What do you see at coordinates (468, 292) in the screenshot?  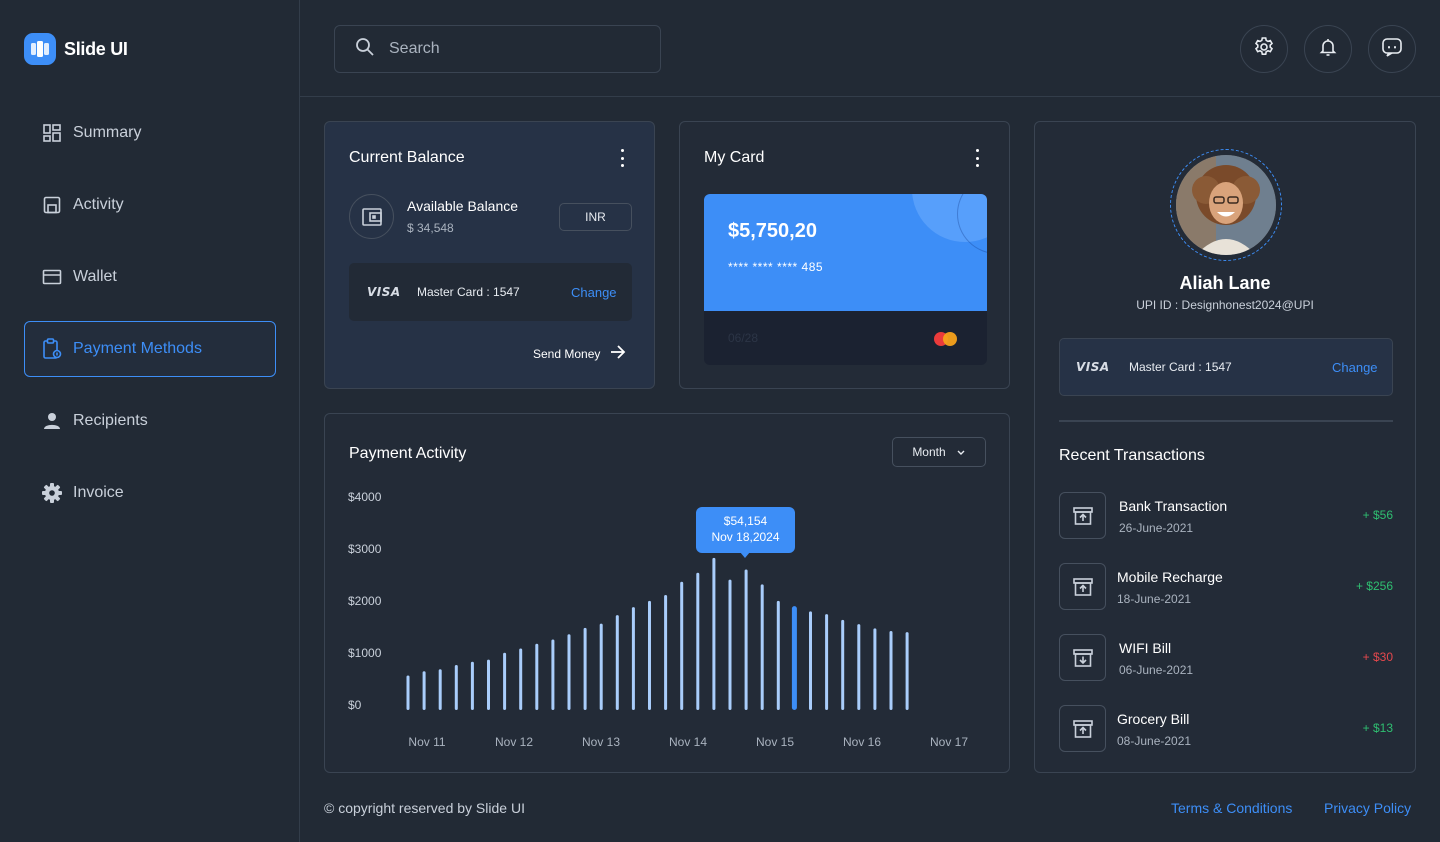 I see `card-label: Master Card : 1547` at bounding box center [468, 292].